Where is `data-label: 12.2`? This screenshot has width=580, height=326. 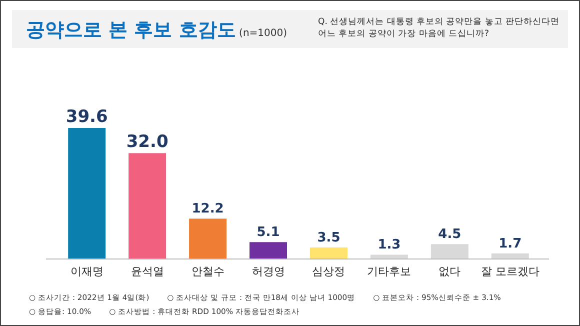 data-label: 12.2 is located at coordinates (208, 209).